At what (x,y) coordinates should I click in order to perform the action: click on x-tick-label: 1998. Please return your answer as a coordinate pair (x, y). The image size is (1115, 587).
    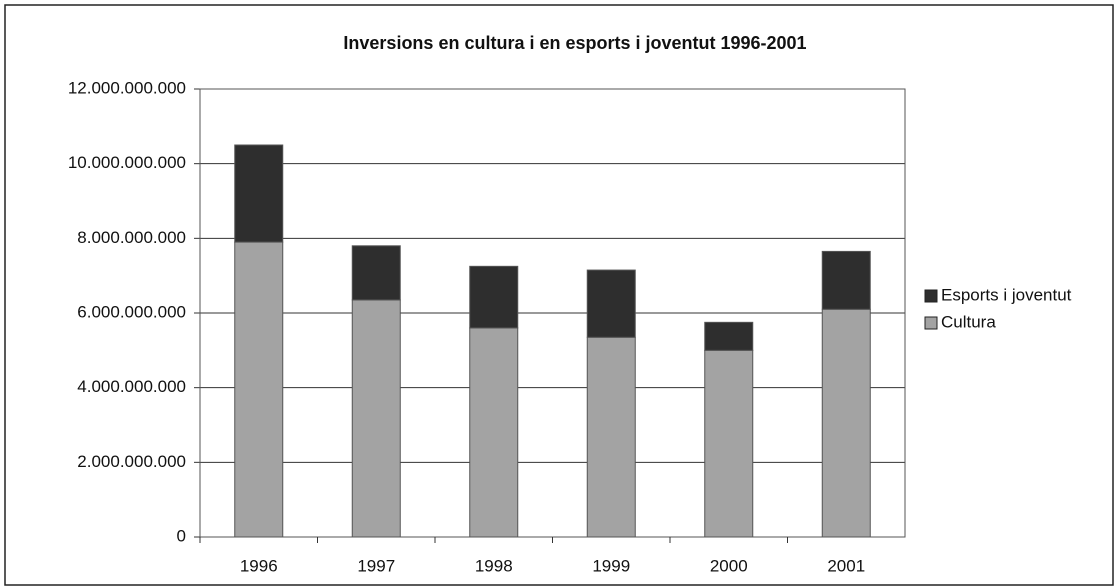
    Looking at the image, I should click on (494, 565).